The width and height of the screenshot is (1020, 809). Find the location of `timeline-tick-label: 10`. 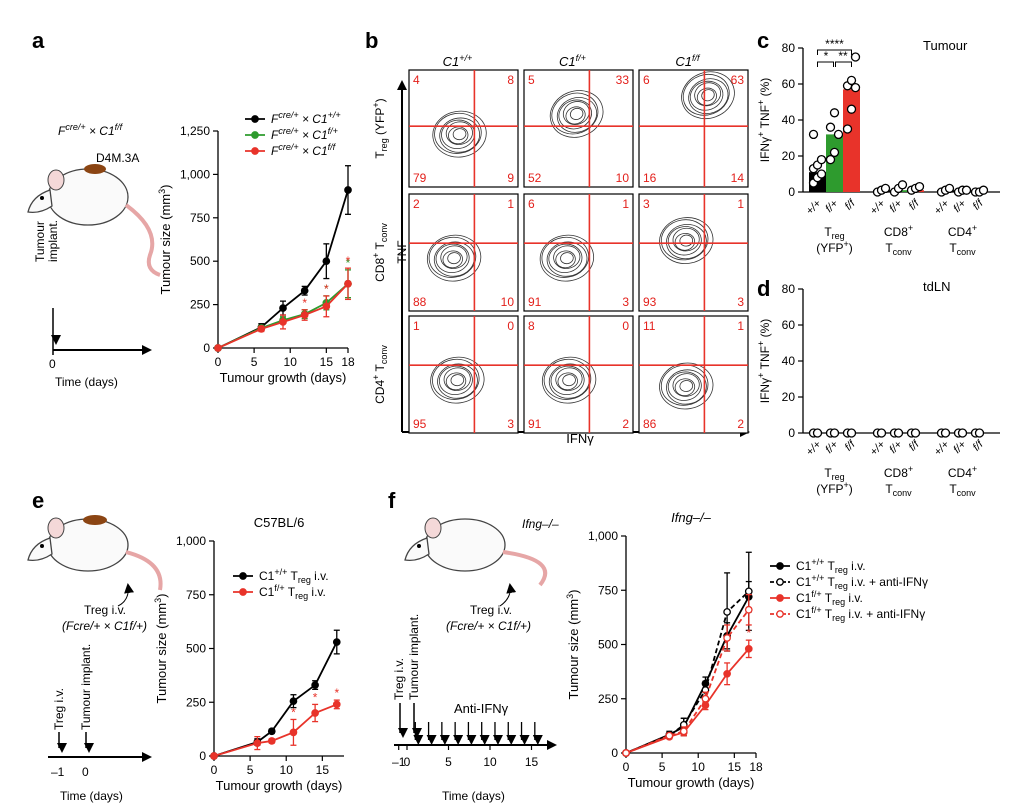

timeline-tick-label: 10 is located at coordinates (490, 762).